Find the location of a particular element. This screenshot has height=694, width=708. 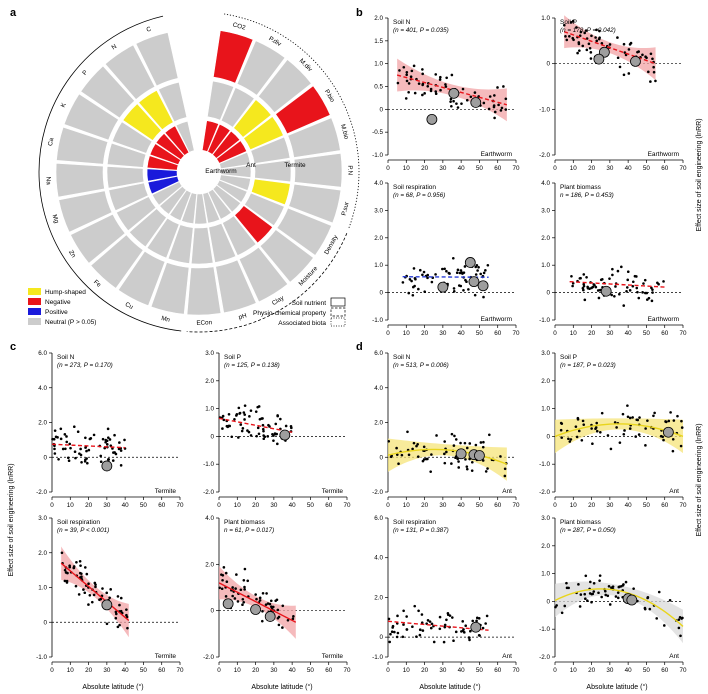

panel-label-a: a is located at coordinates (13, 13).